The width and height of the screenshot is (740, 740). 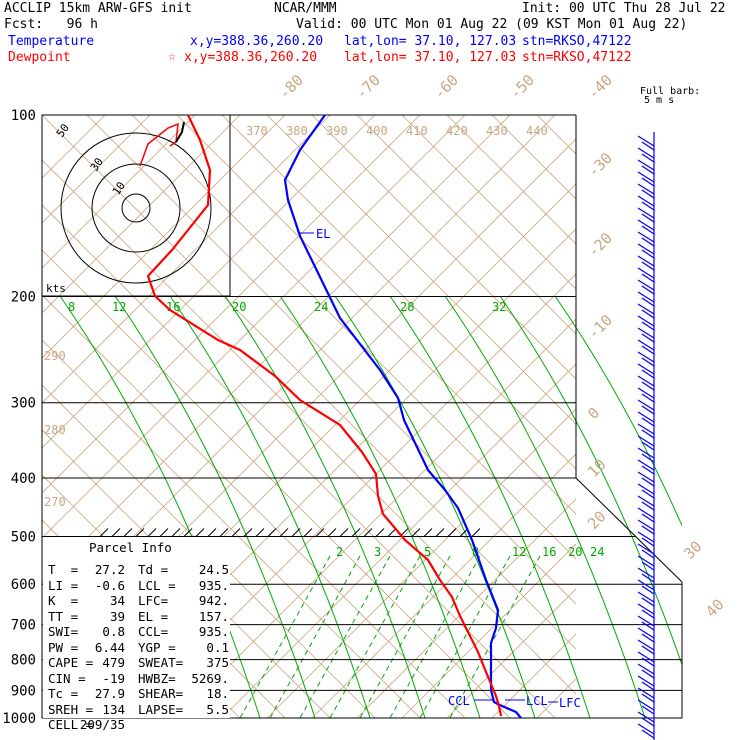 What do you see at coordinates (161, 662) in the screenshot?
I see `parcel-cell: SWEAT=` at bounding box center [161, 662].